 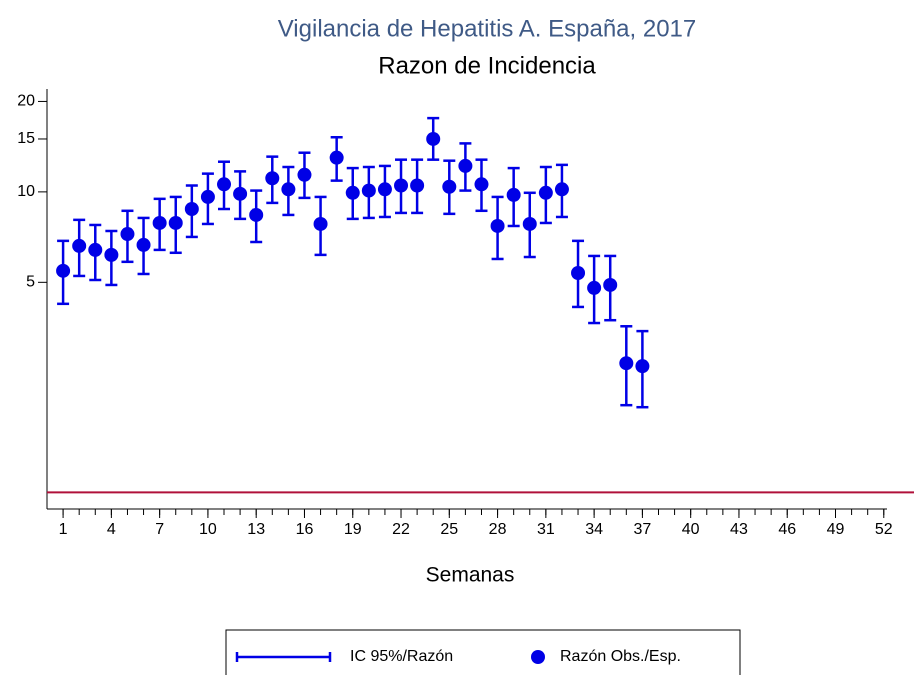 I want to click on x-tick-label: 7, so click(x=159, y=529).